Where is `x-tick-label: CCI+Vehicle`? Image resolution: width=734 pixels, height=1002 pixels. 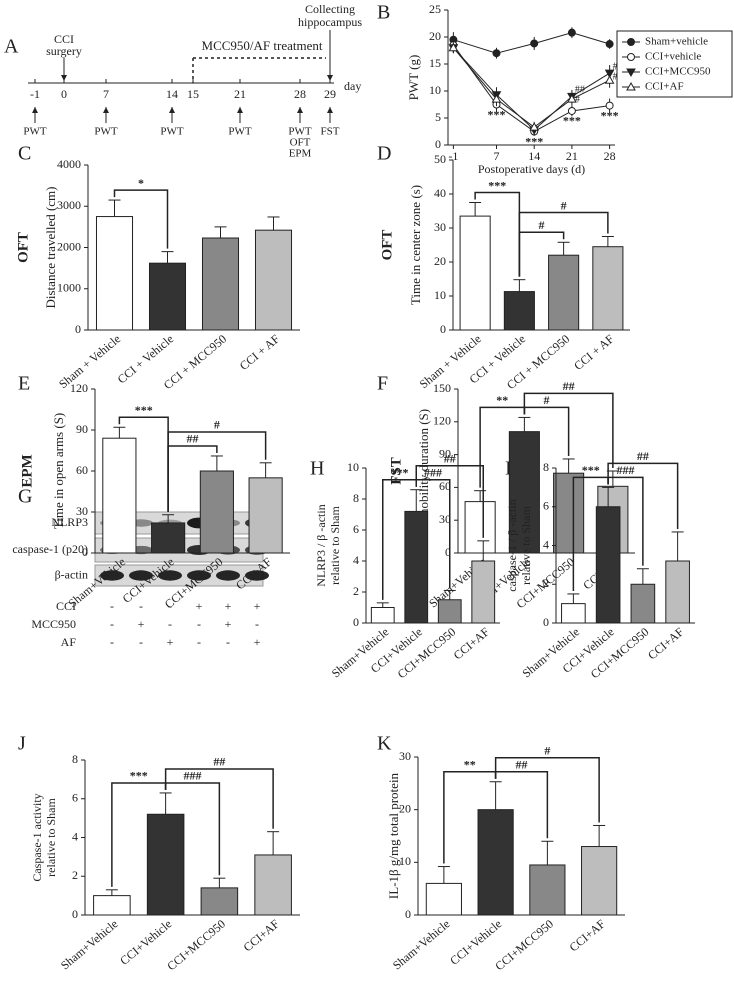
x-tick-label: CCI+Vehicle is located at coordinates (145, 942).